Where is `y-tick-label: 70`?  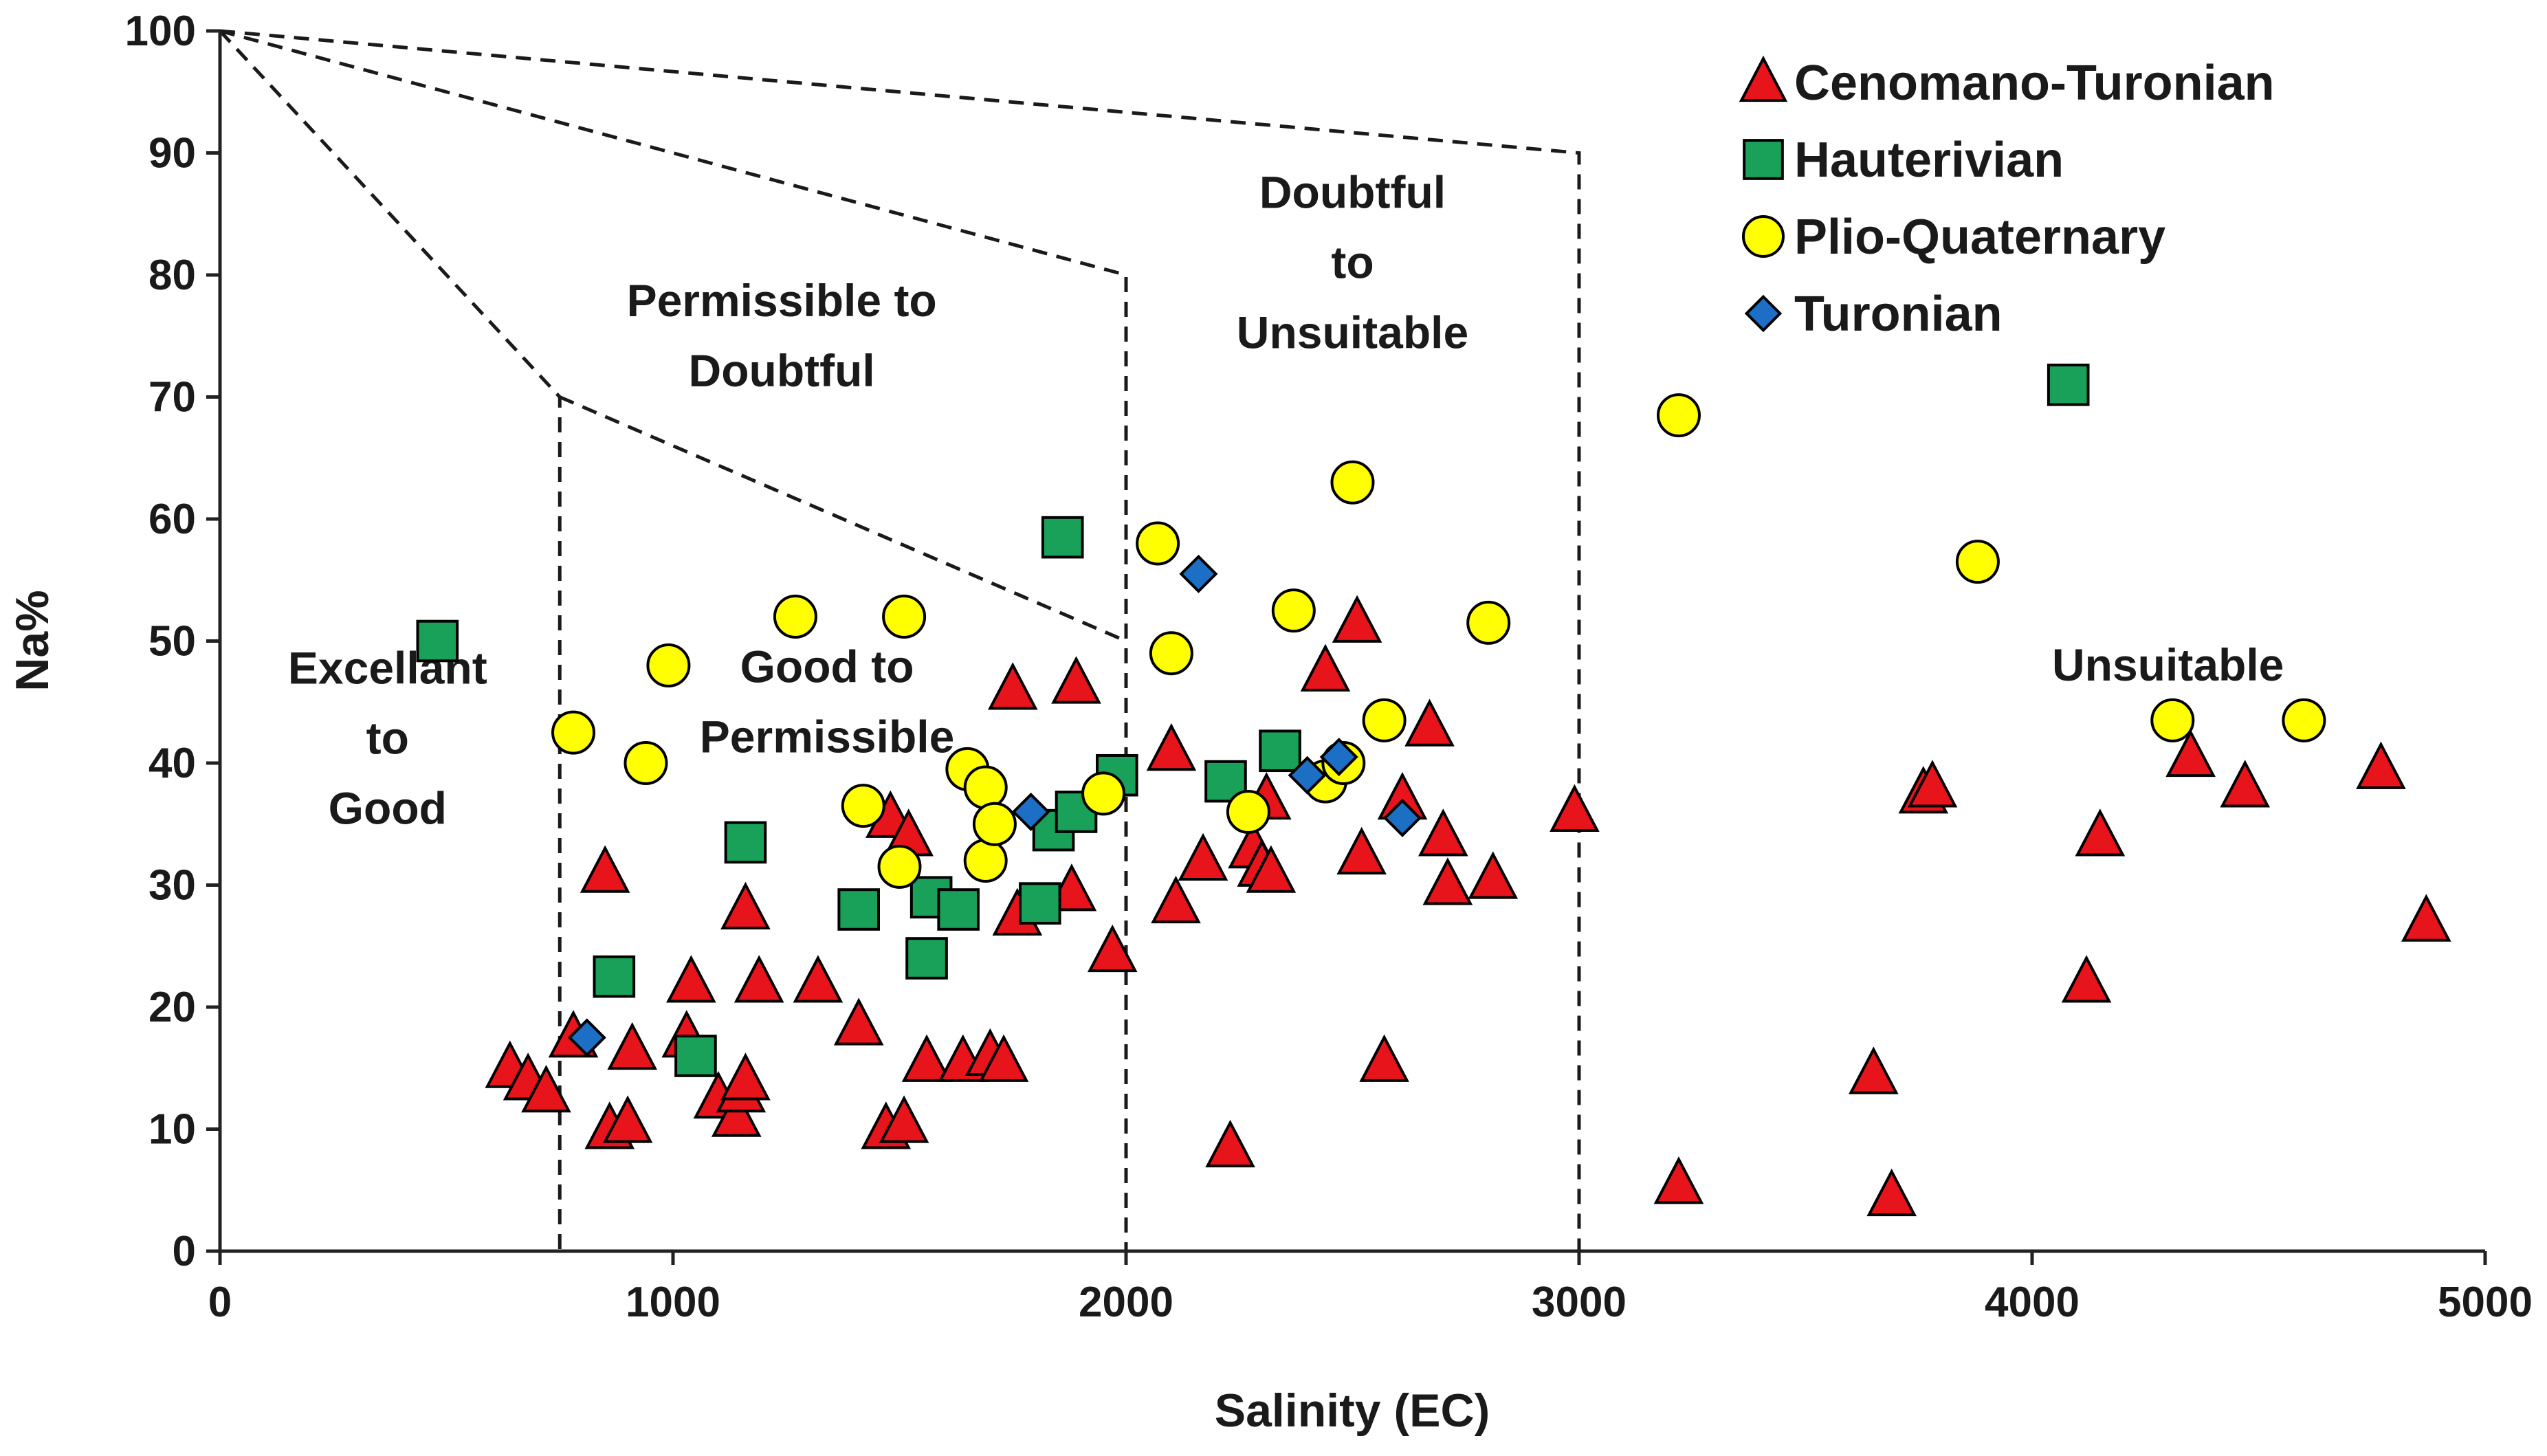 y-tick-label: 70 is located at coordinates (172, 397).